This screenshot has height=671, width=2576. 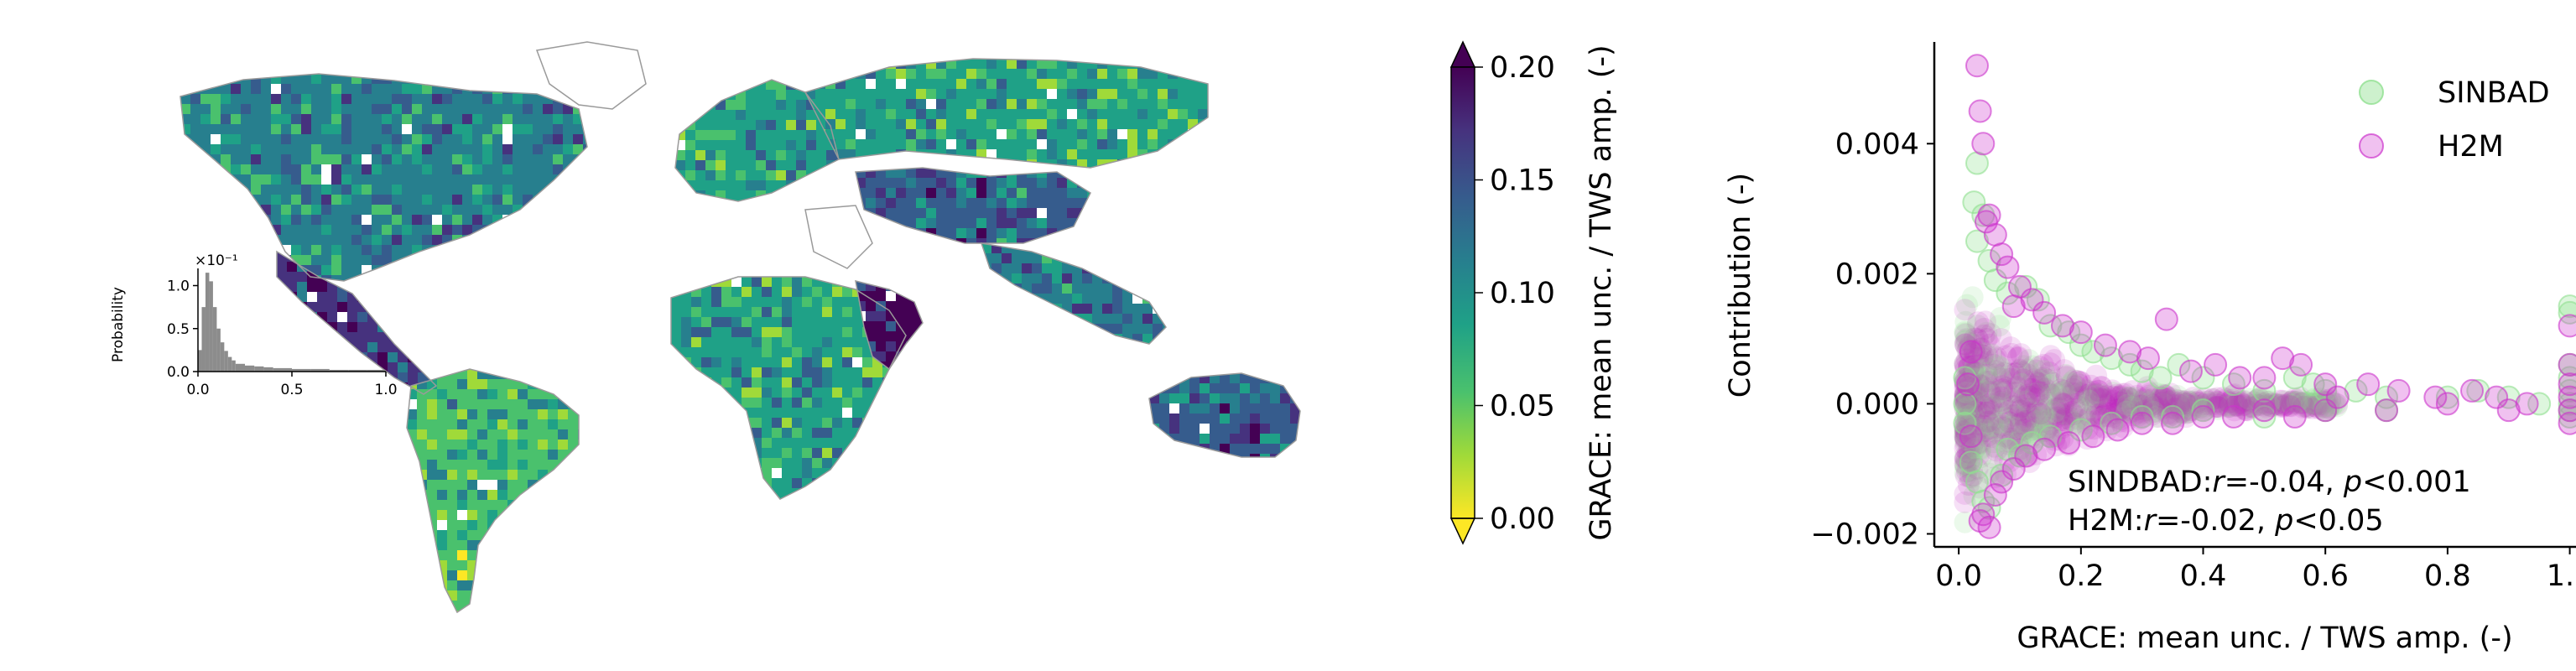 What do you see at coordinates (2371, 92) in the screenshot?
I see `legend-marker-sinbad` at bounding box center [2371, 92].